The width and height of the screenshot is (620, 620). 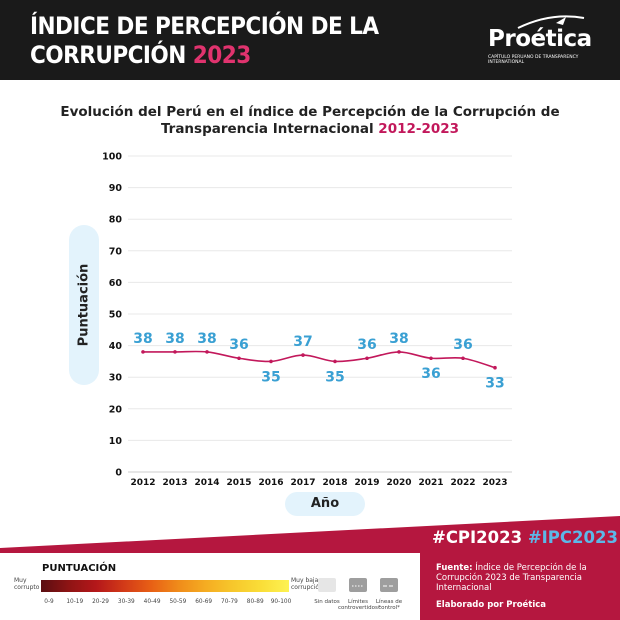 What do you see at coordinates (118, 473) in the screenshot?
I see `y-tick-label: 0` at bounding box center [118, 473].